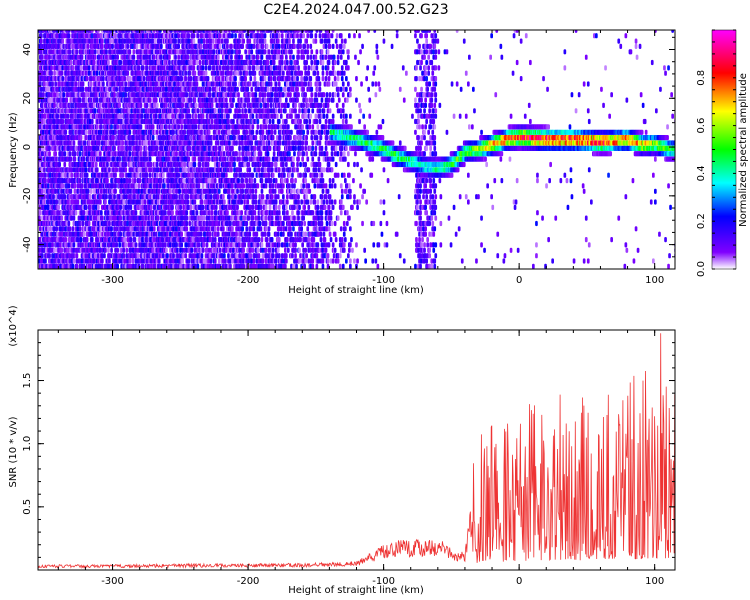  Describe the element at coordinates (355, 10) in the screenshot. I see `figure-title: C2E4.2024.047.00.52.G23` at that location.